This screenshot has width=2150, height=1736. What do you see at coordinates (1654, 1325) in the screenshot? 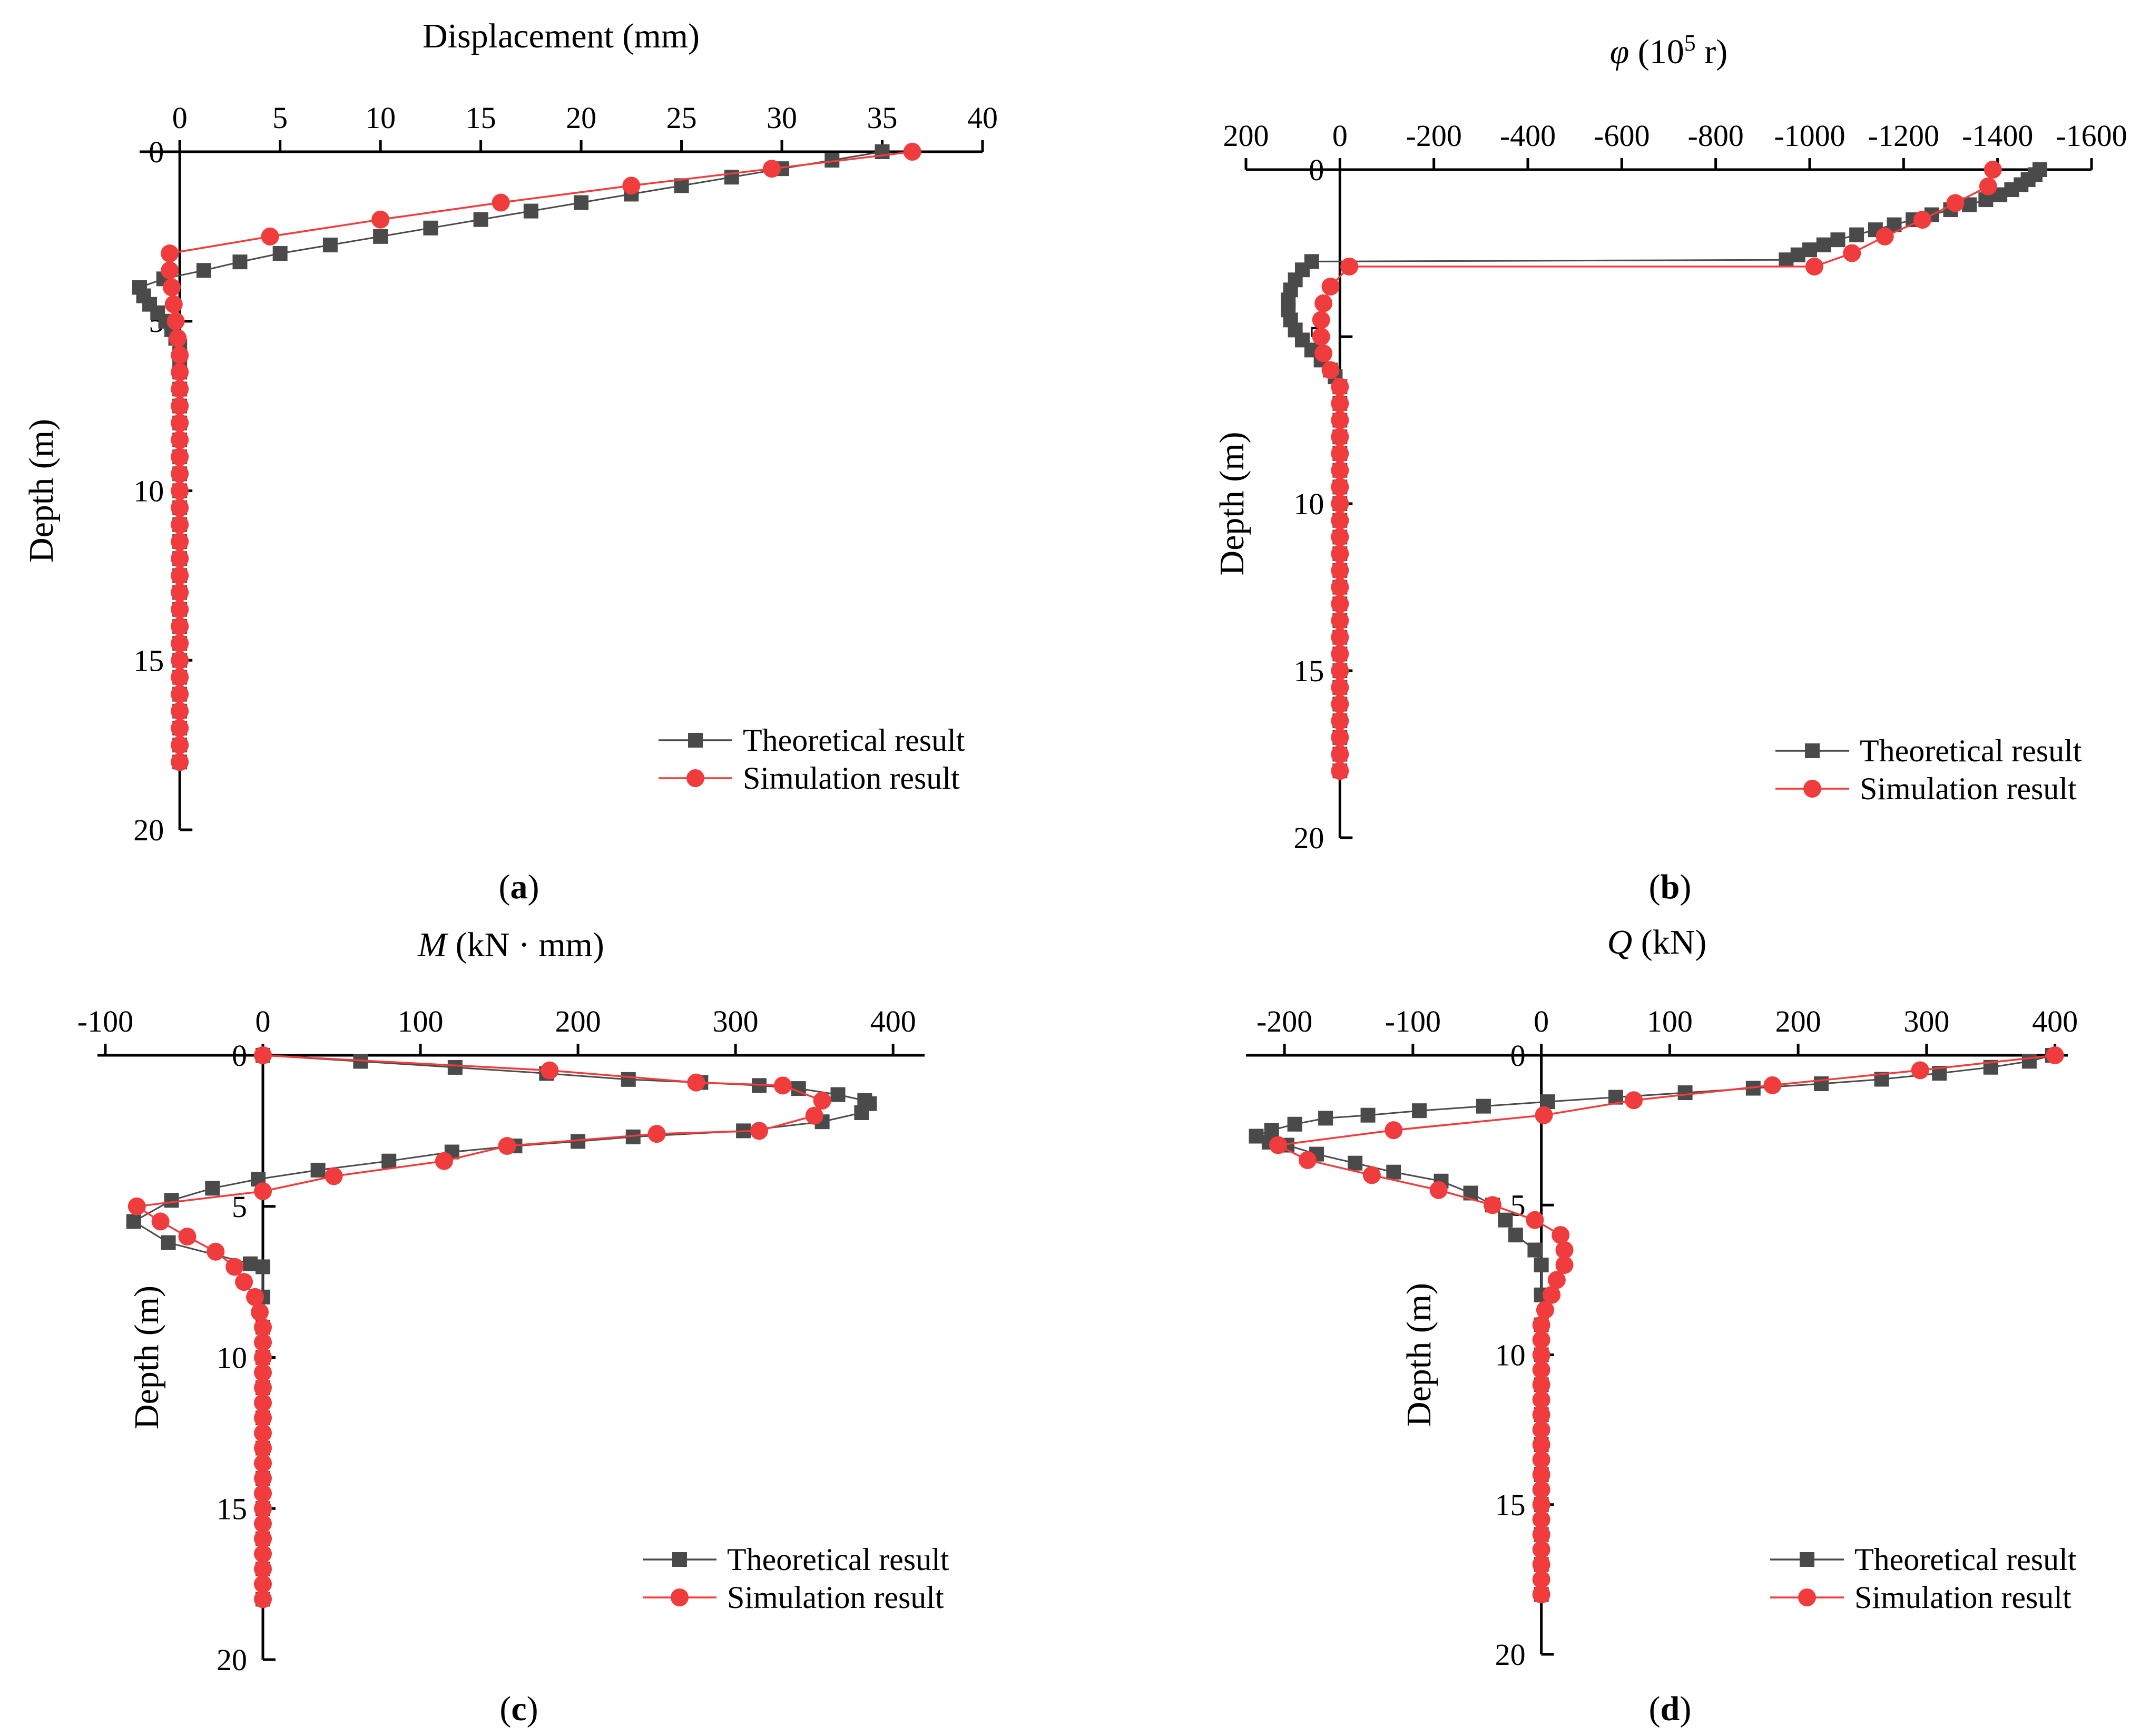
I see `series-theoretical` at bounding box center [1654, 1325].